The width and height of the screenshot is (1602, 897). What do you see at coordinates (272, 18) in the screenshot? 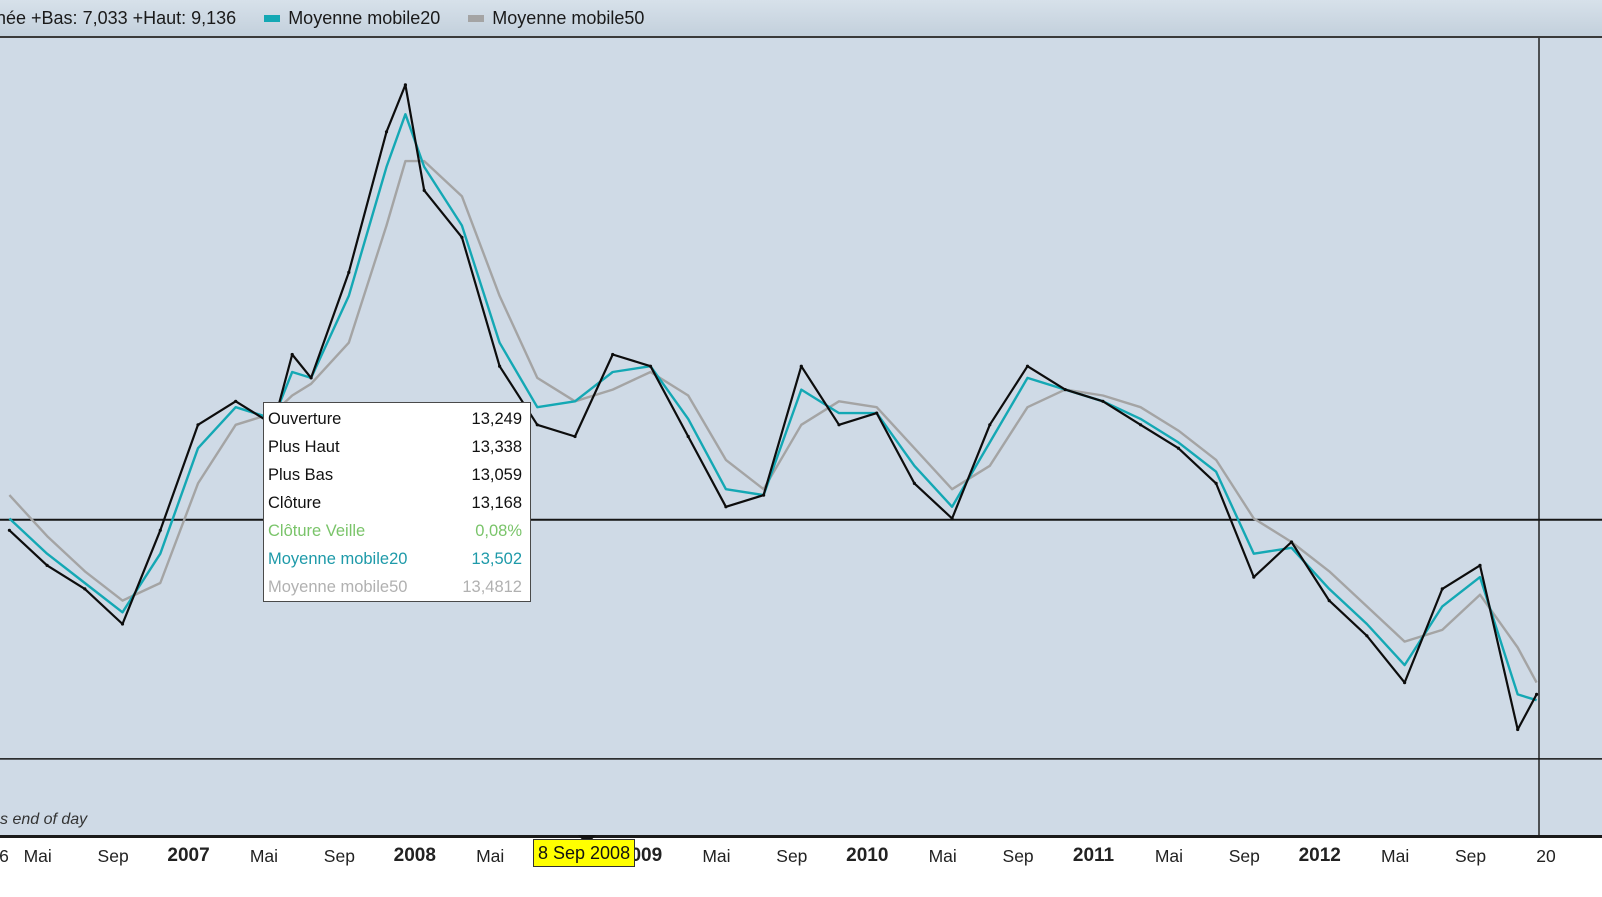
I see `ma20-swatch-icon` at bounding box center [272, 18].